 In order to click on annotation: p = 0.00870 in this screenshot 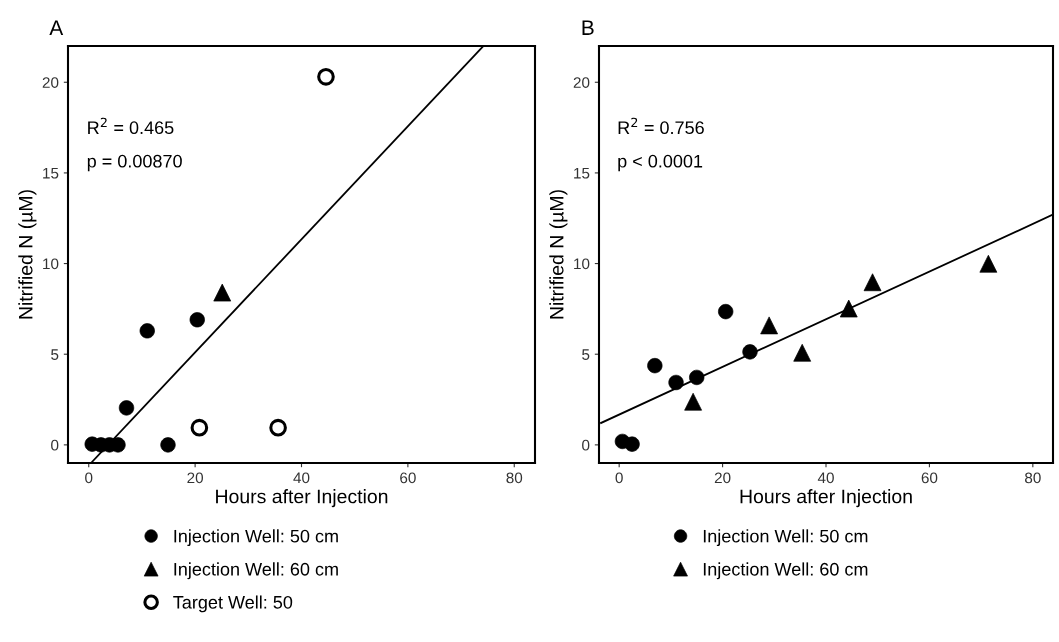, I will do `click(134, 163)`.